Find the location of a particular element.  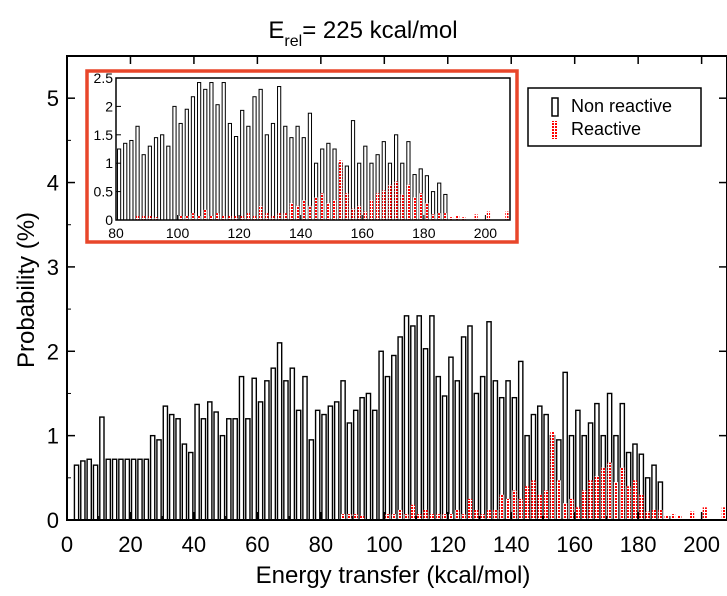

y-tick-label: 0 is located at coordinates (53, 520).